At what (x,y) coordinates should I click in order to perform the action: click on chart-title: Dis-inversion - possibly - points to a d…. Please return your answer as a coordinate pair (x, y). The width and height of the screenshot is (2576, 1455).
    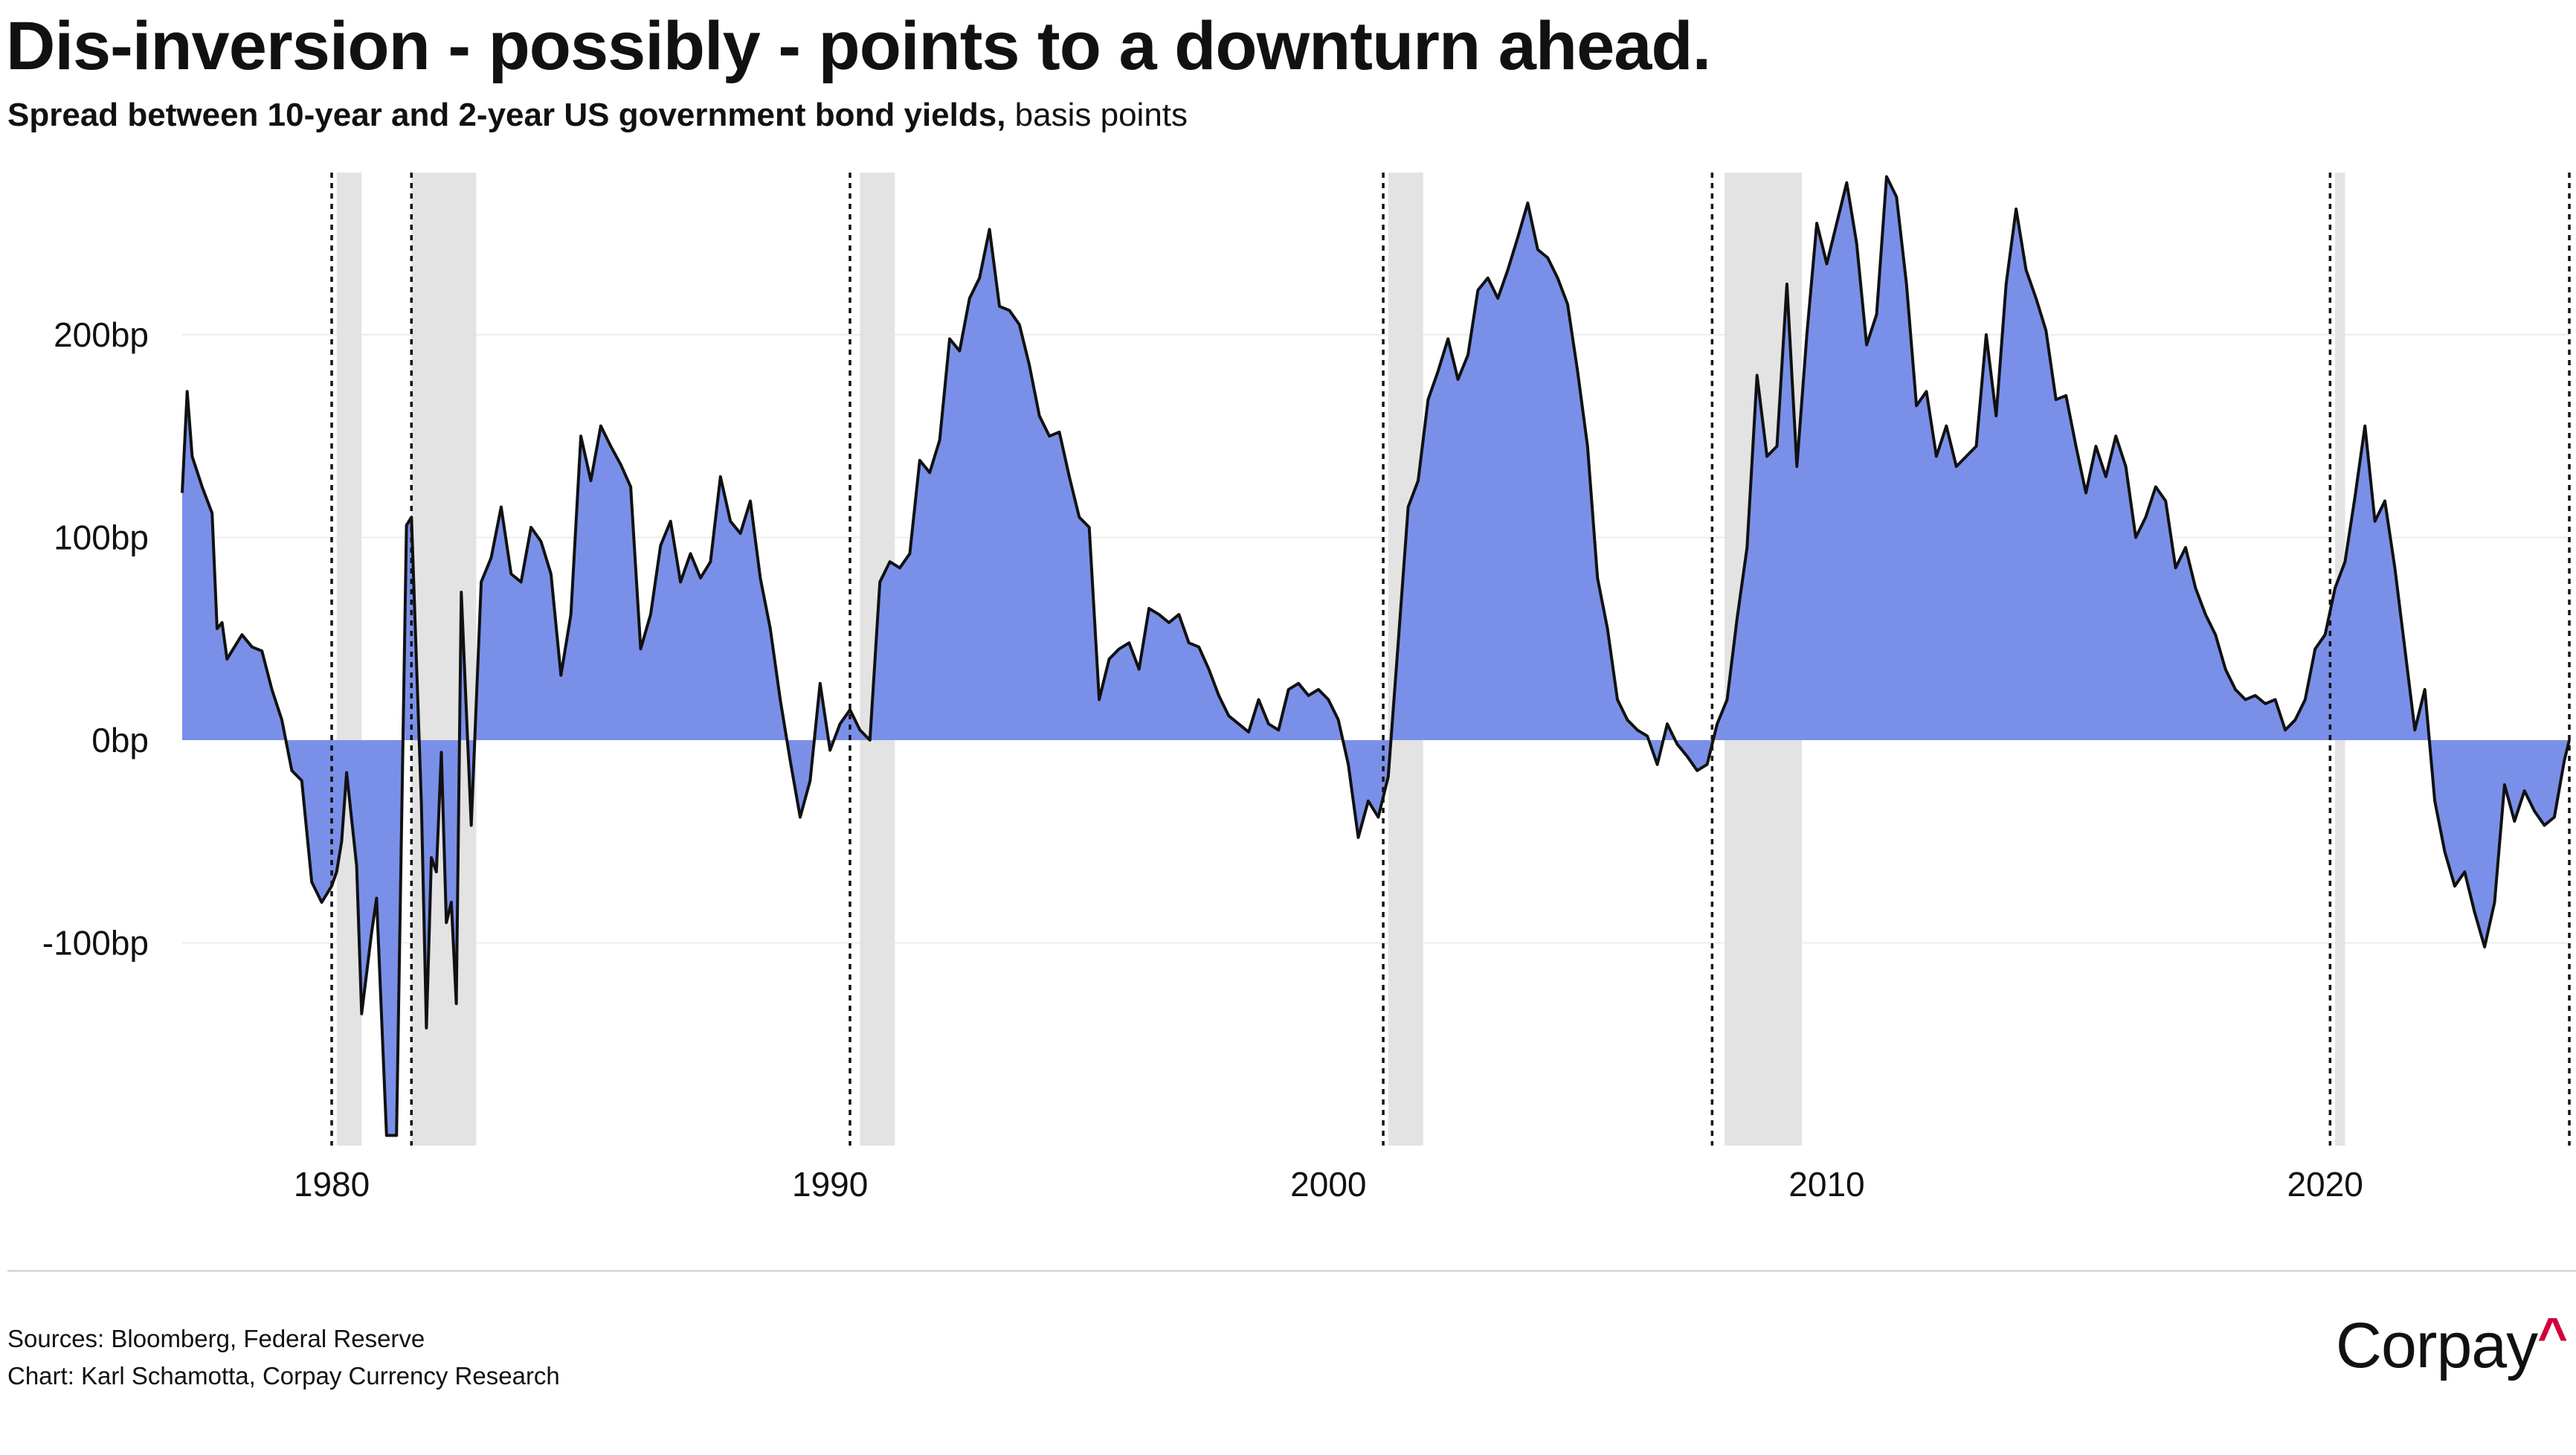
    Looking at the image, I should click on (858, 46).